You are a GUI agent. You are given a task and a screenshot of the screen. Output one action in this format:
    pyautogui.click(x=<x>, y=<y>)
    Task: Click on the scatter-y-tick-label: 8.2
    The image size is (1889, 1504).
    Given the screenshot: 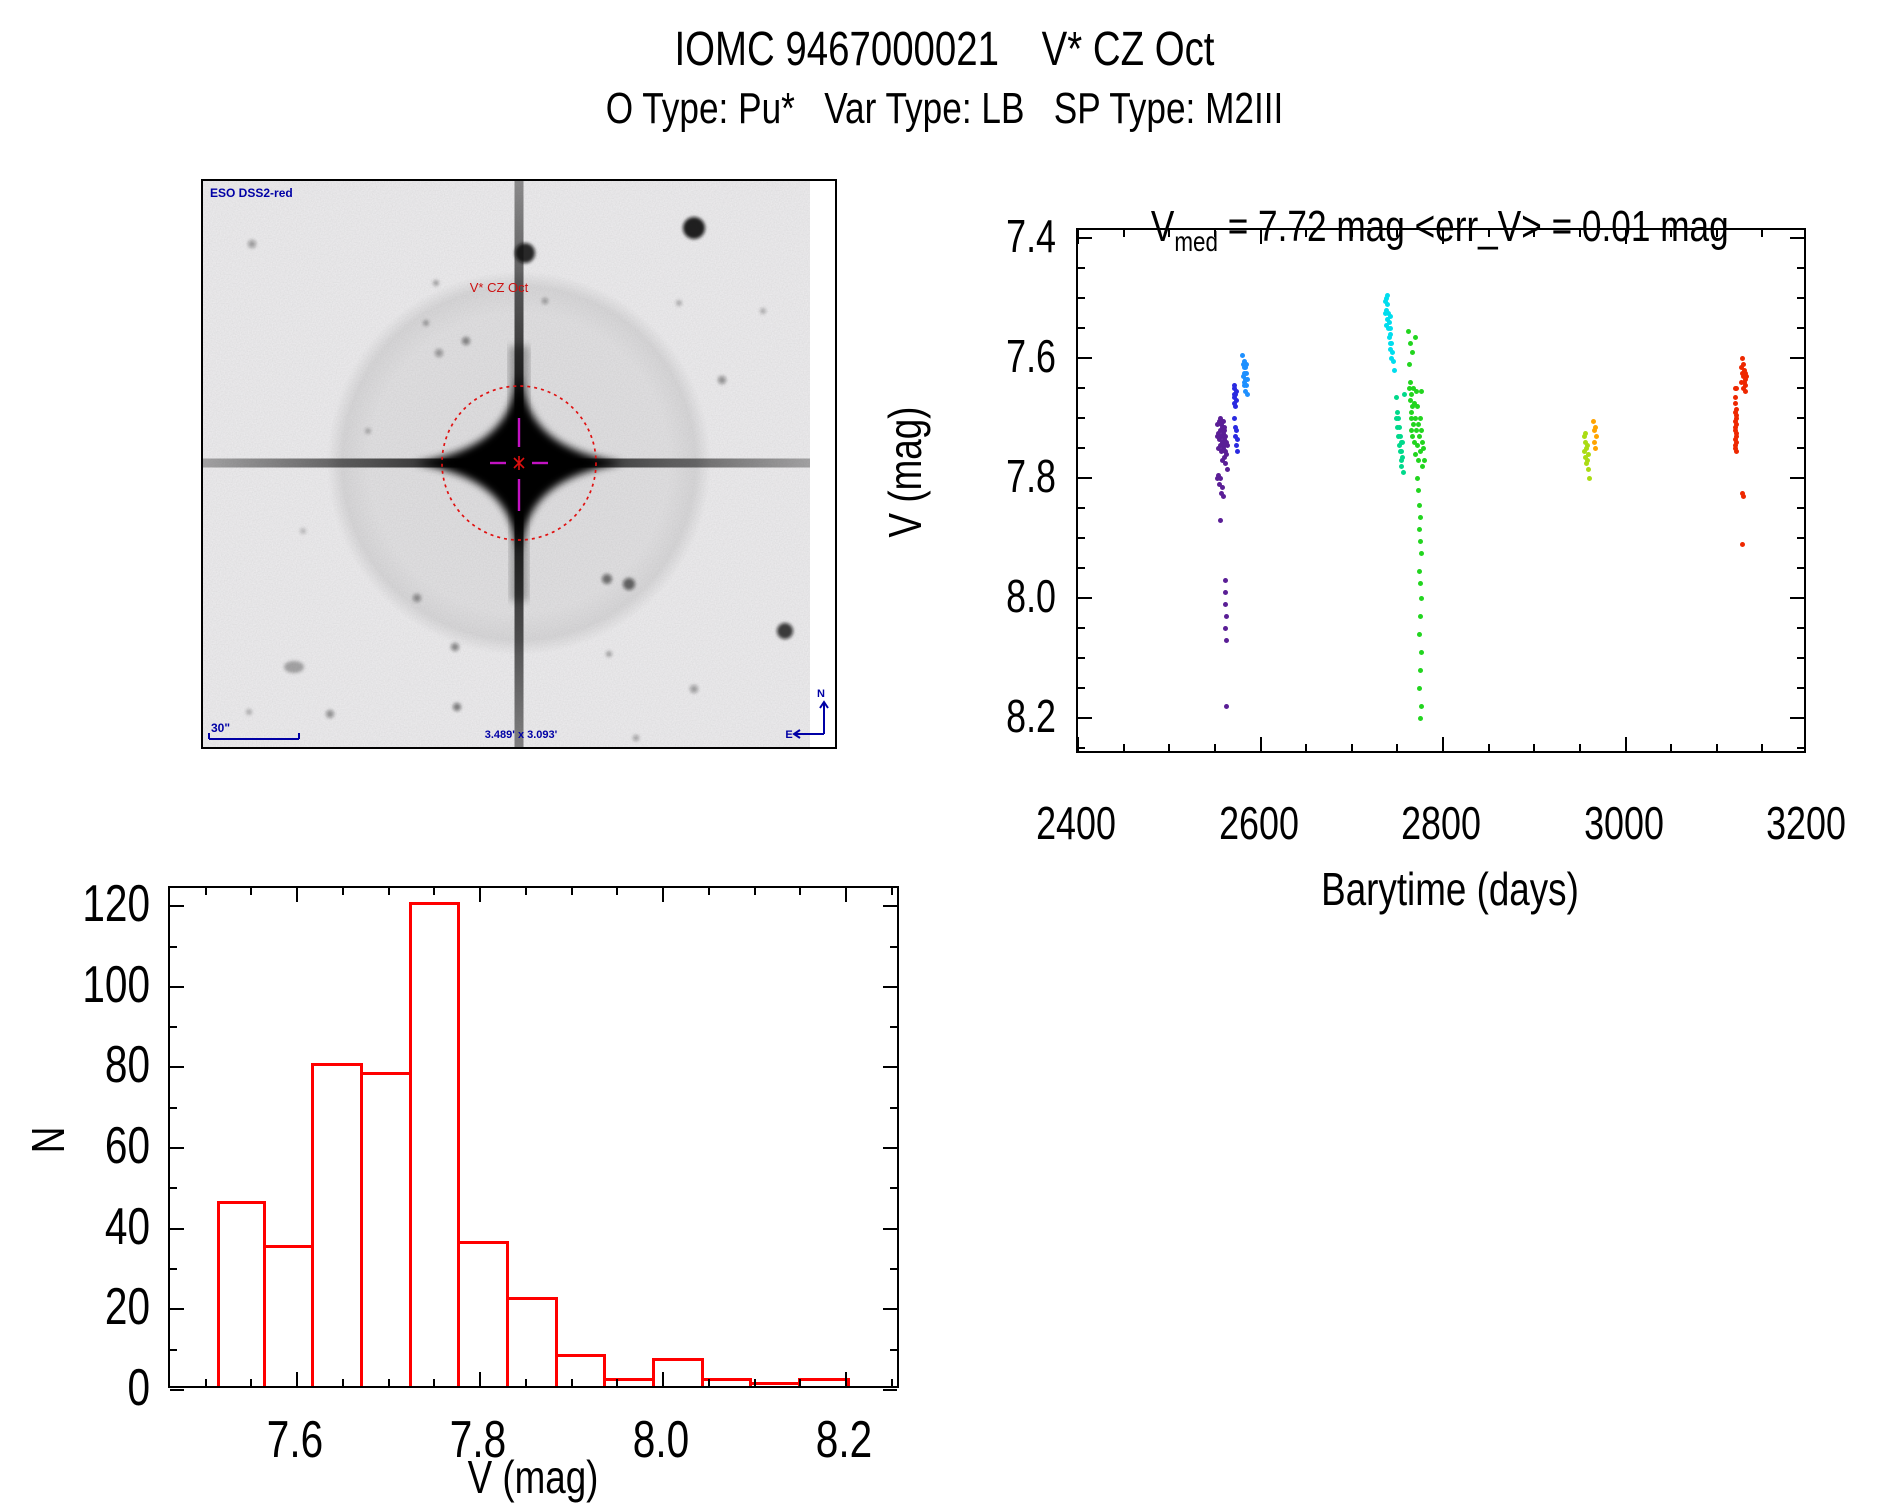 What is the action you would take?
    pyautogui.click(x=1031, y=716)
    